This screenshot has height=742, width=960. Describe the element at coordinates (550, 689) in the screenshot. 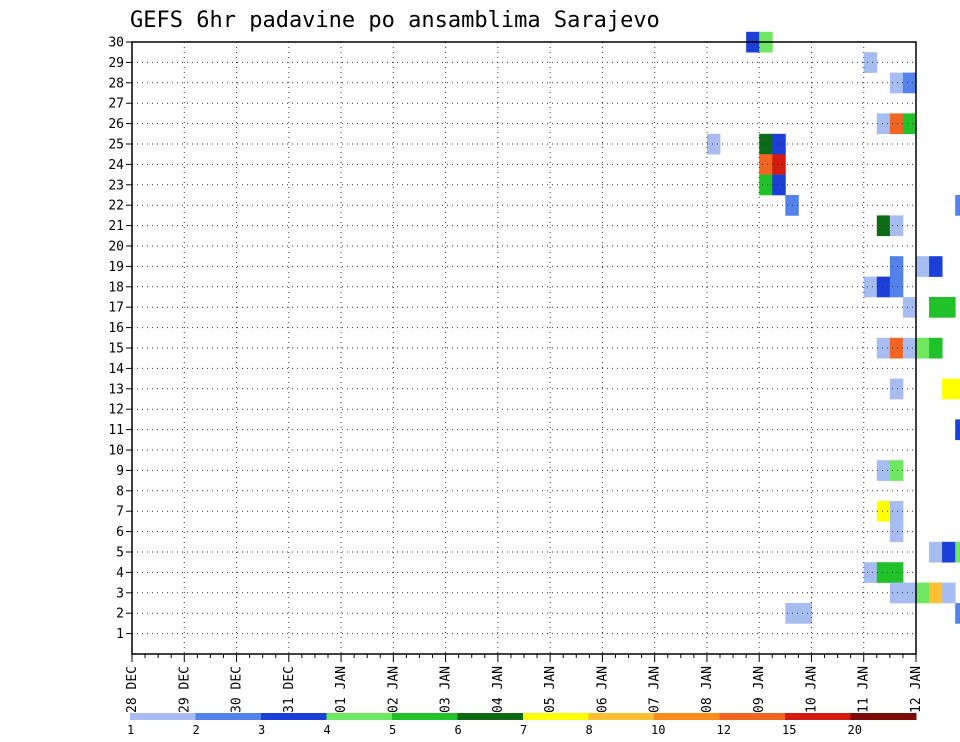

I see `x-tick-label: 05 JAN` at that location.